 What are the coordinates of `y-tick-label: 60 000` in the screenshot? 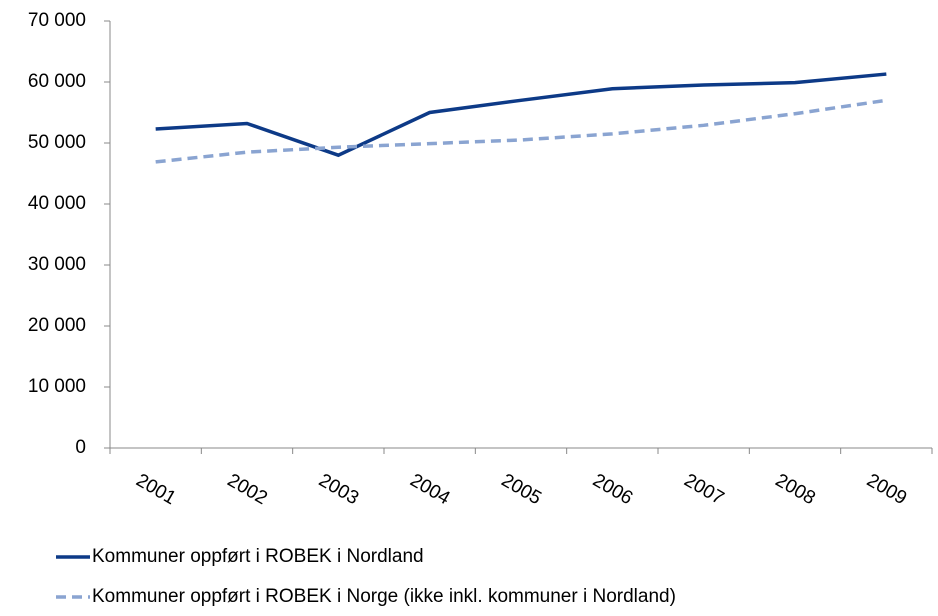 It's located at (57, 81).